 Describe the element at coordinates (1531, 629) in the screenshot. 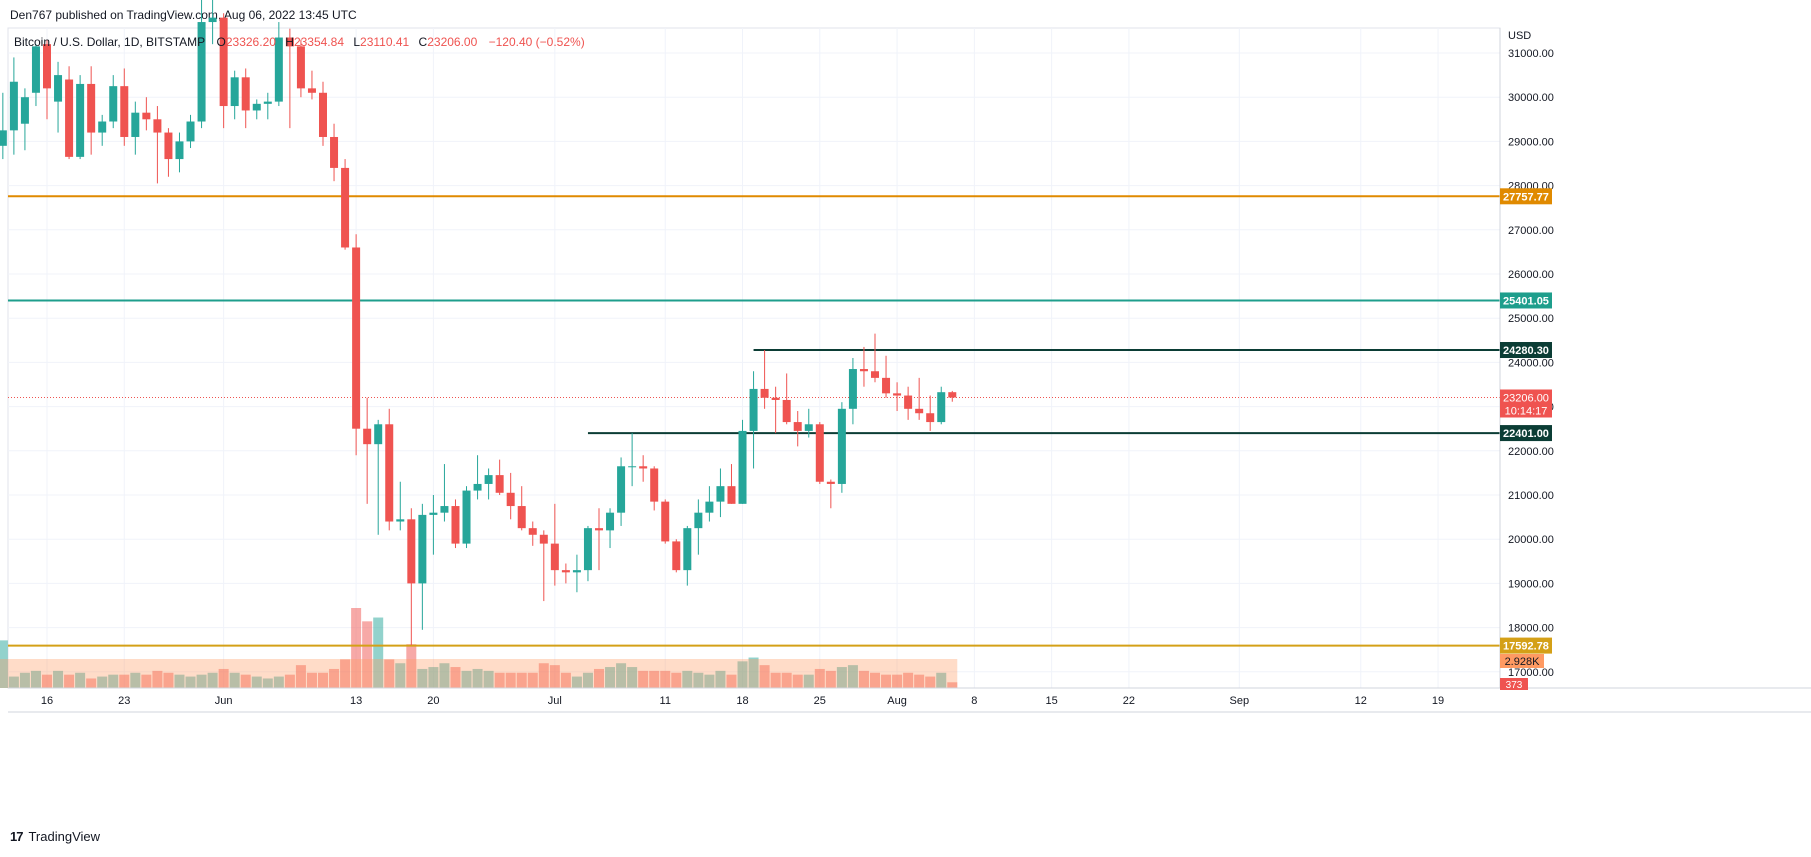

I see `y-tick-label: 18000.00` at that location.